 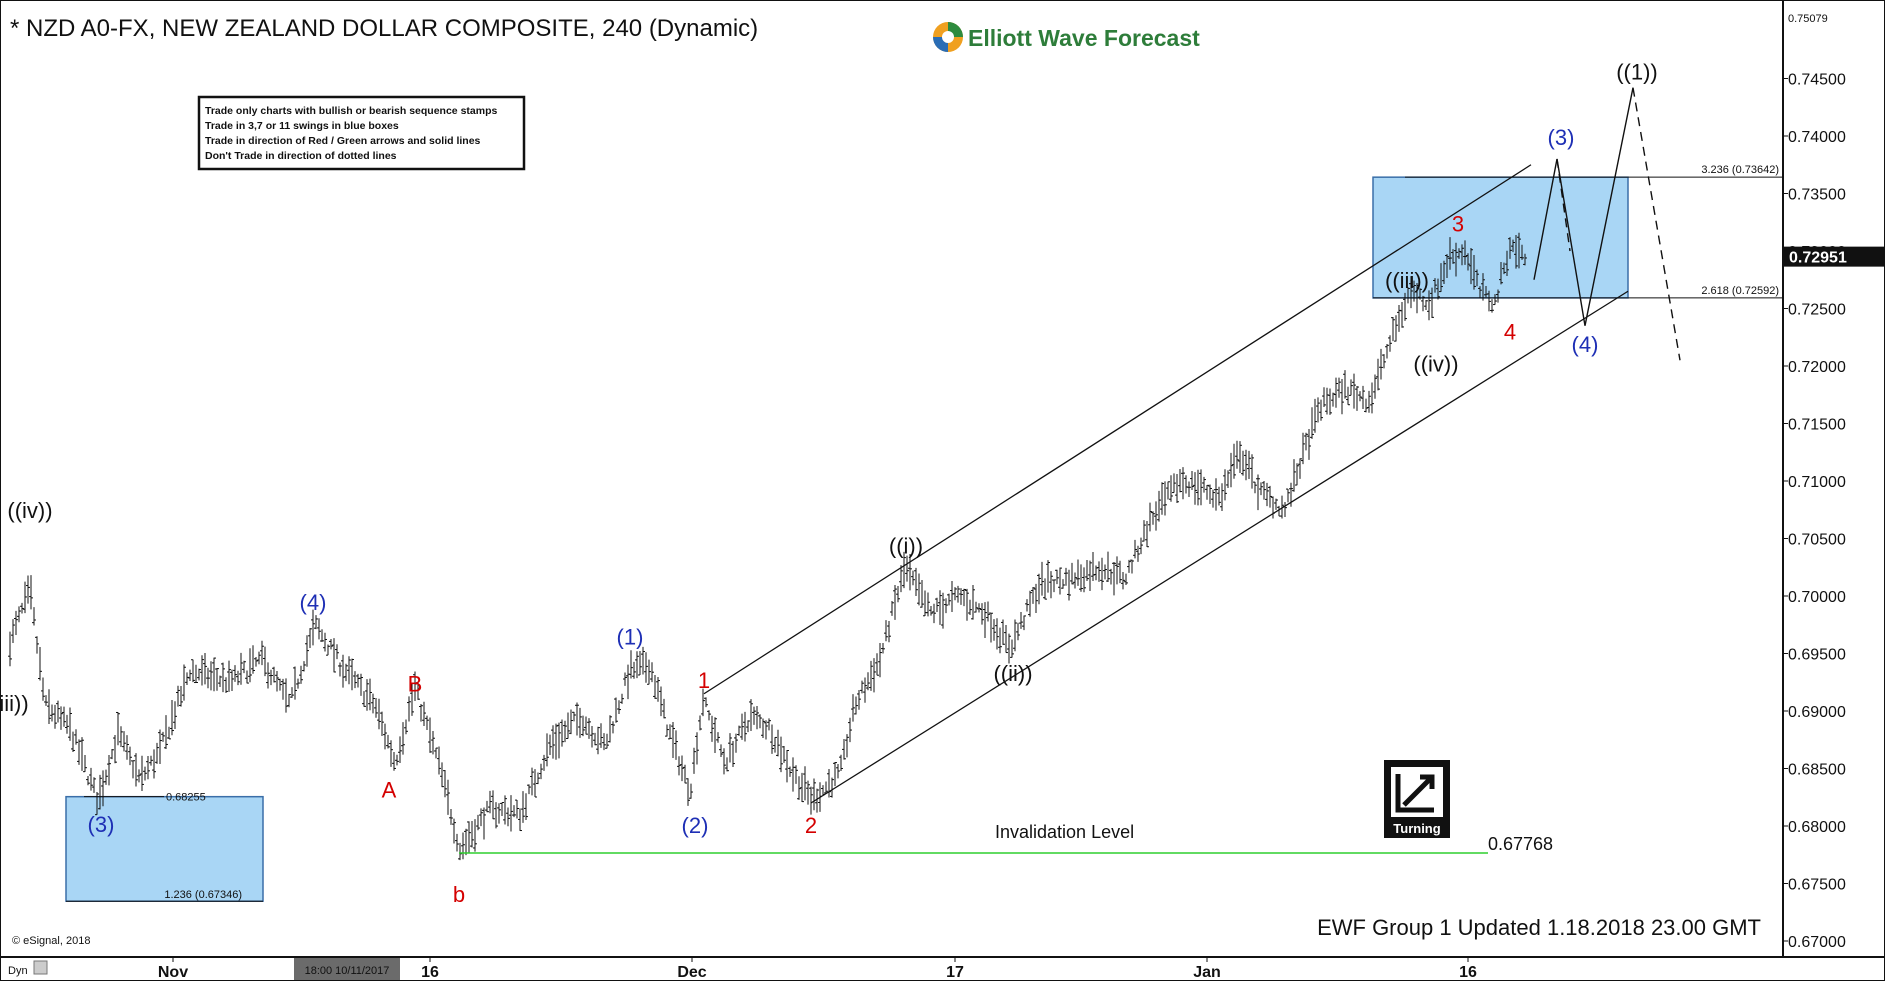 What do you see at coordinates (695, 825) in the screenshot?
I see `wave-label: (2)` at bounding box center [695, 825].